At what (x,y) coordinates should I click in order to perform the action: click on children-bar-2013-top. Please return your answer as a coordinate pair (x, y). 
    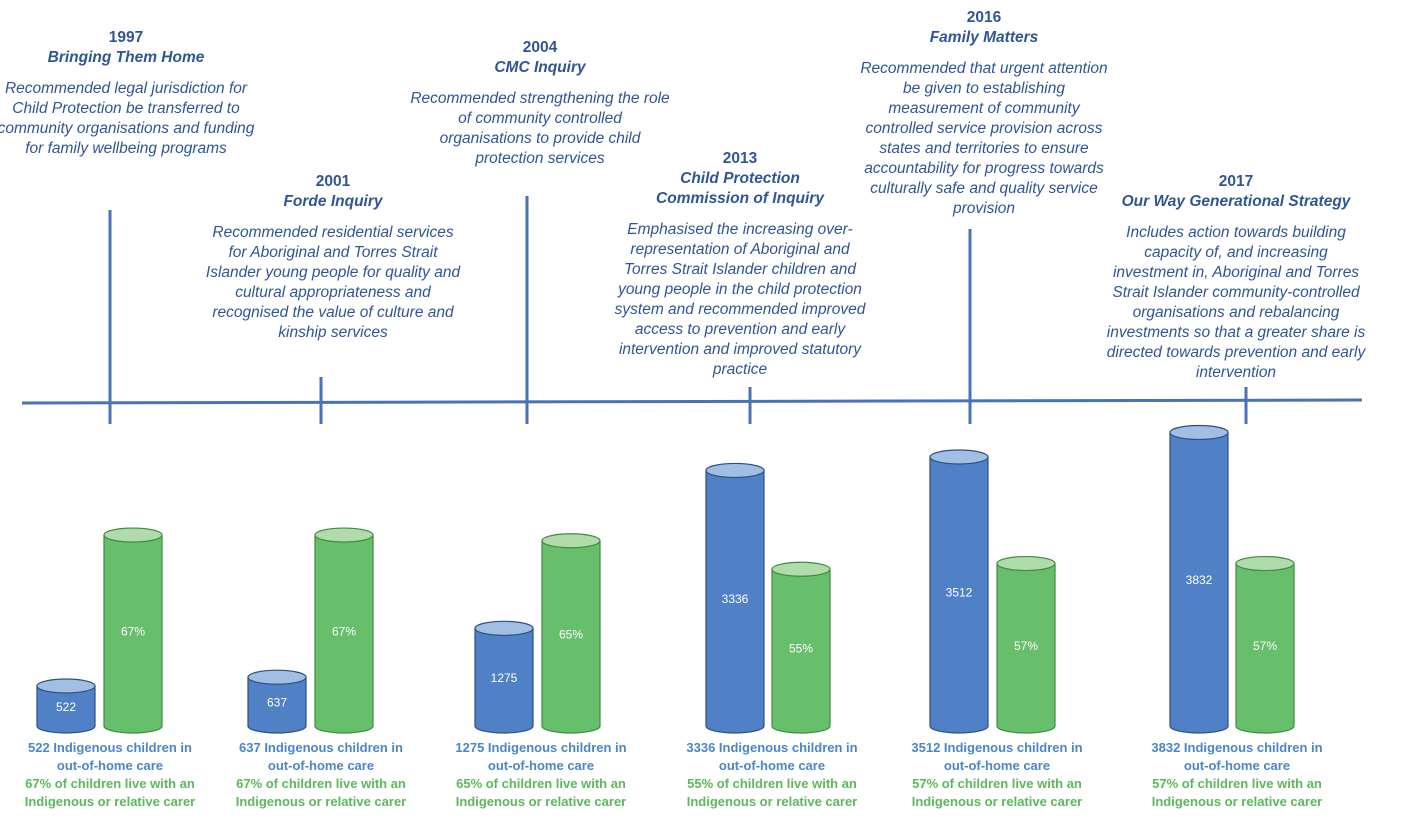
    Looking at the image, I should click on (735, 470).